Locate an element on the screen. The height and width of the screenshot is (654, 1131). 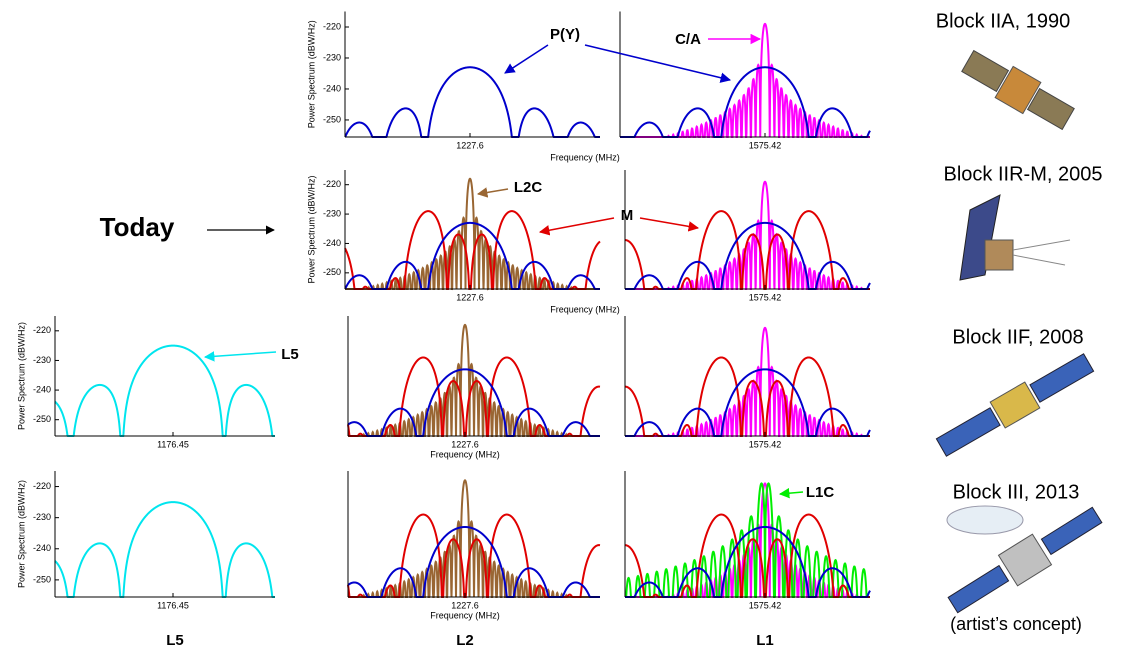
callout-py: P(Y) is located at coordinates (565, 34).